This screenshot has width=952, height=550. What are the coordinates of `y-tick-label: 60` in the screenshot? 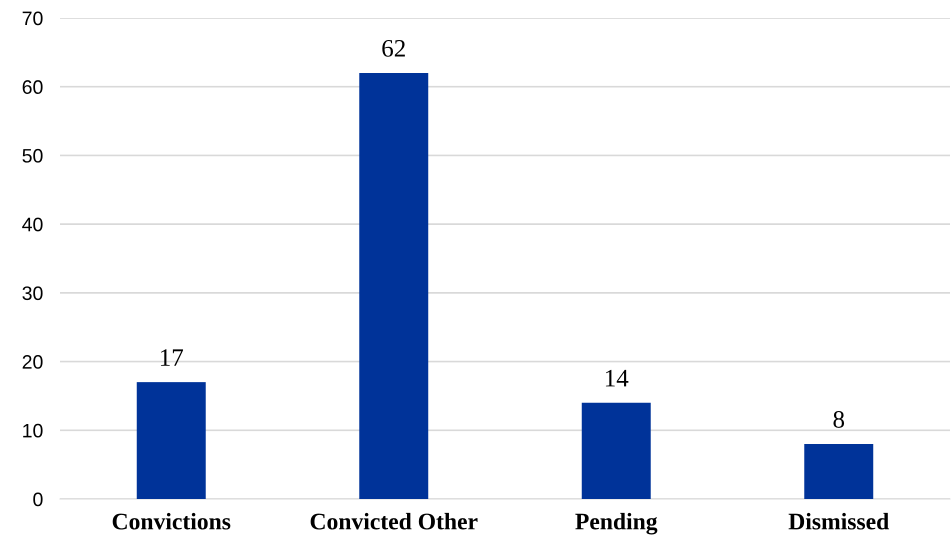 It's located at (32, 87).